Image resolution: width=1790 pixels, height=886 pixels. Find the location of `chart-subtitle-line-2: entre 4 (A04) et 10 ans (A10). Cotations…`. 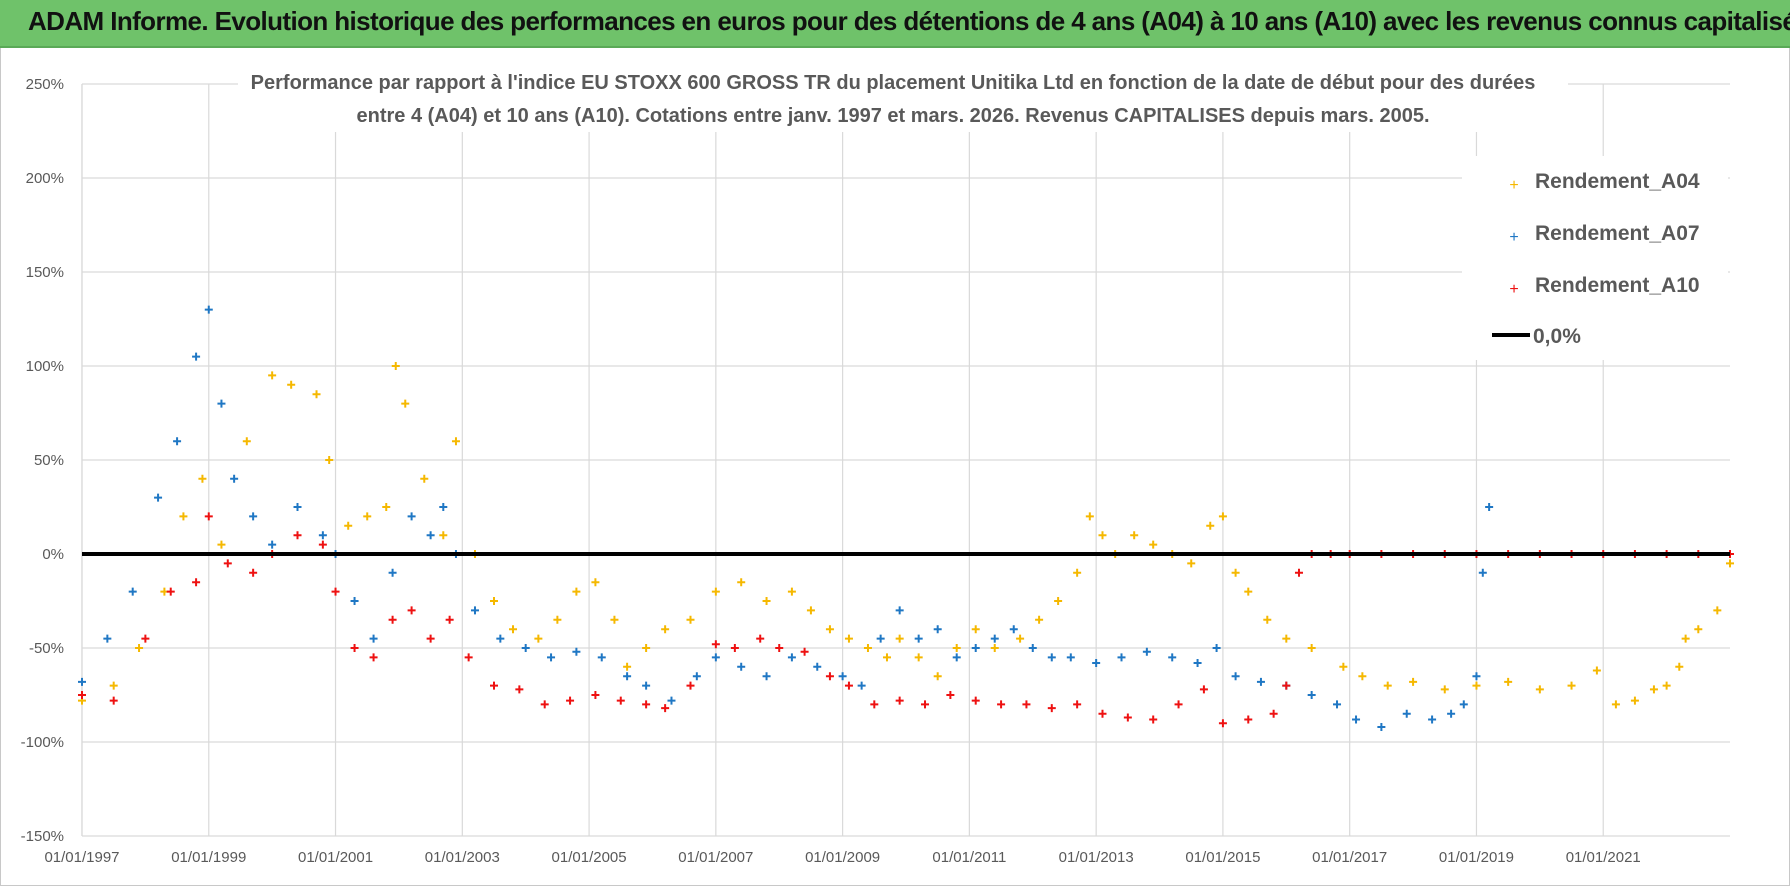

chart-subtitle-line-2: entre 4 (A04) et 10 ans (A10). Cotations… is located at coordinates (892, 116).